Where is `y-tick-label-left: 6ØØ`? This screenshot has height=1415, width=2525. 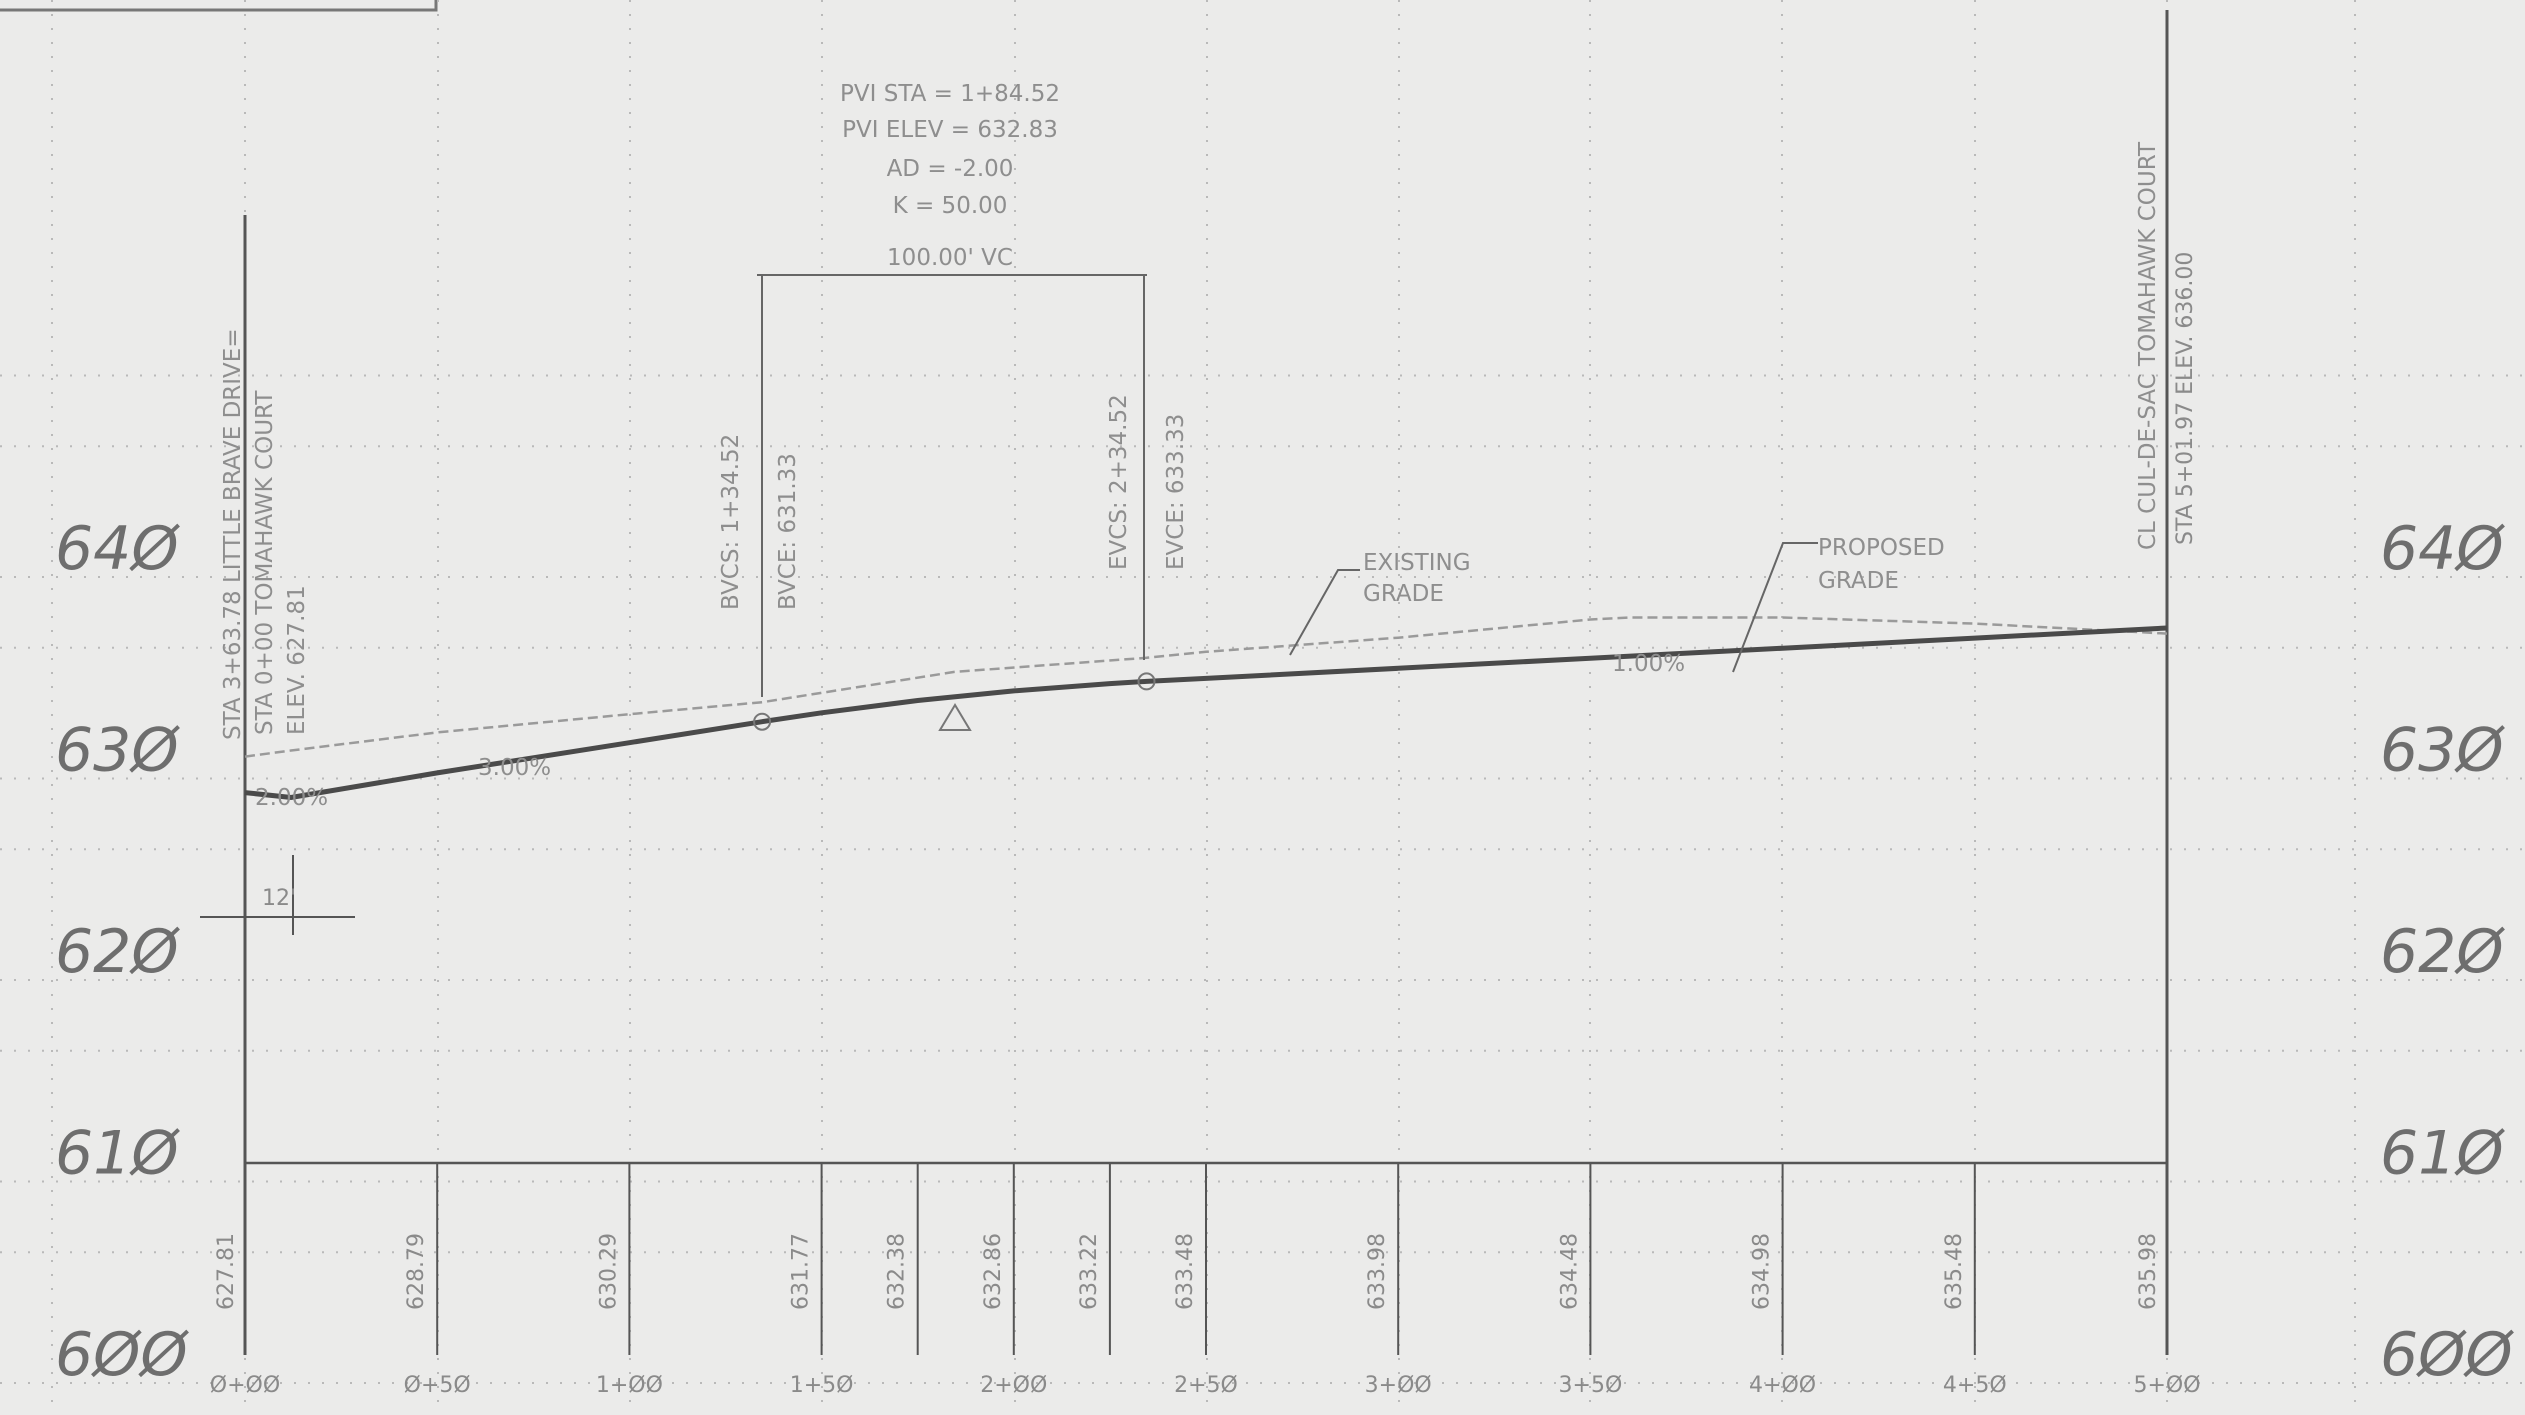 y-tick-label-left: 6ØØ is located at coordinates (122, 1355).